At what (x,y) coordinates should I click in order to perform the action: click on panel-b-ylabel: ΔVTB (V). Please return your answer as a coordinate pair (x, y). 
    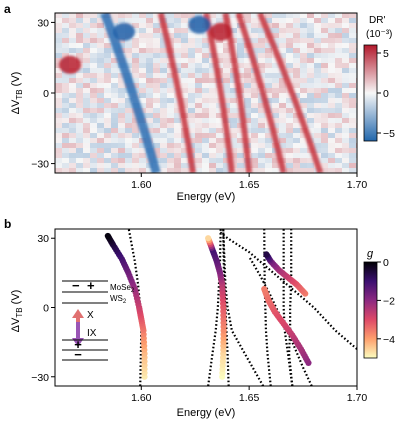
    Looking at the image, I should click on (17, 311).